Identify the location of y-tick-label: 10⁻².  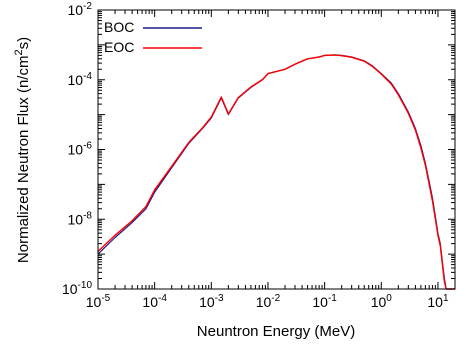
(80, 9).